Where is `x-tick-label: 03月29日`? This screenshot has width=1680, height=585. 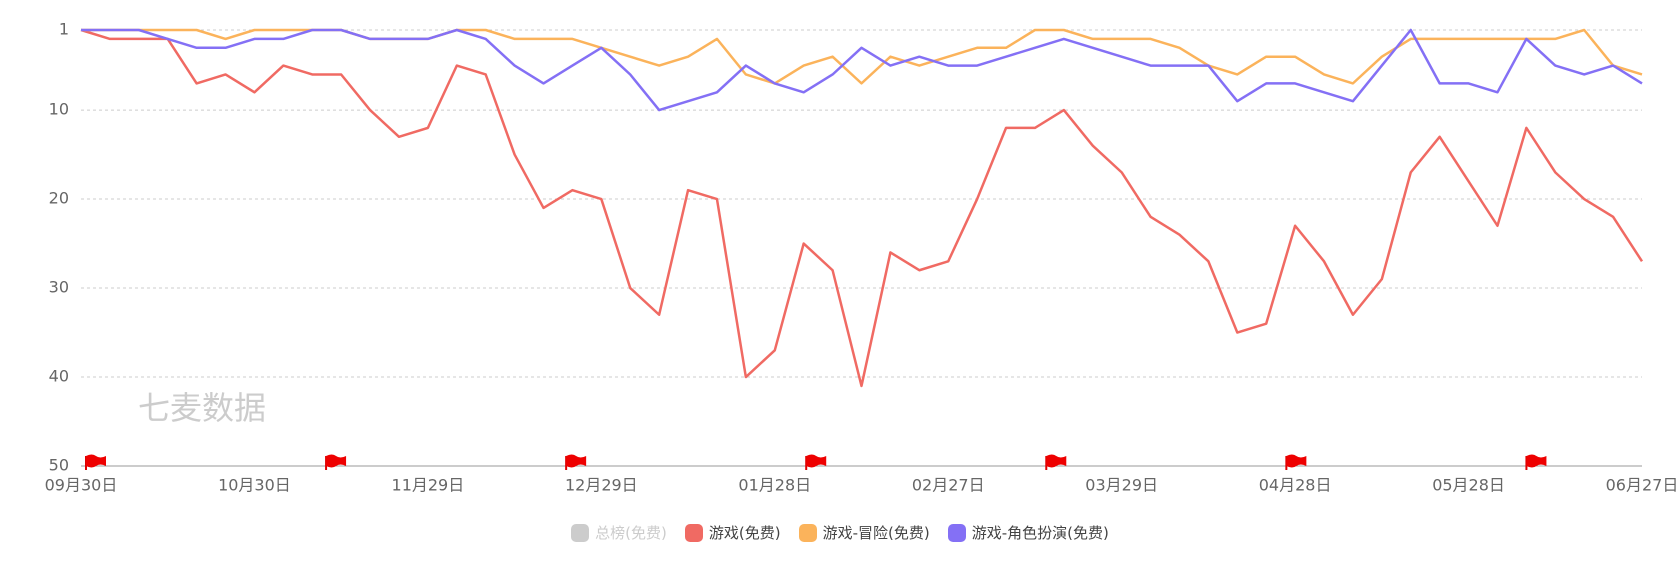 x-tick-label: 03月29日 is located at coordinates (1121, 485).